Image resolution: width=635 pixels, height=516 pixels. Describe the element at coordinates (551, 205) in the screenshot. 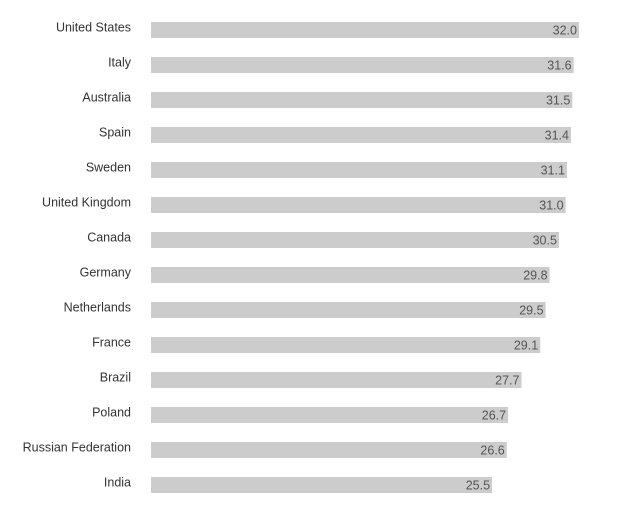

I see `value-label: 31.0` at that location.